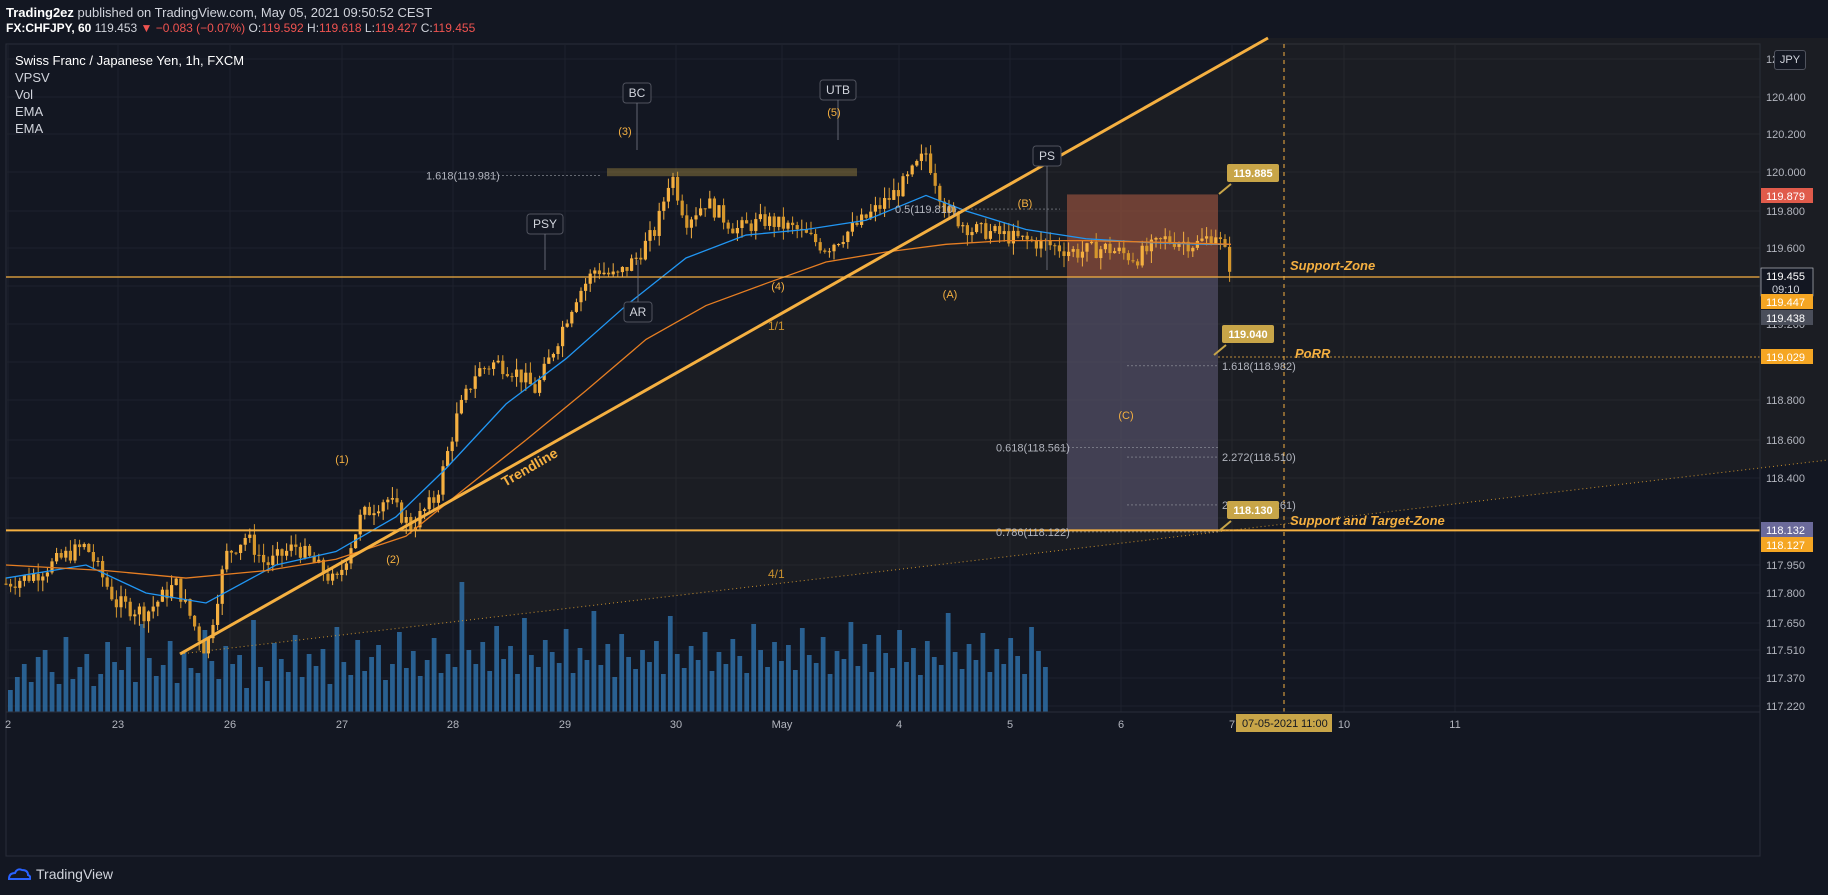 Image resolution: width=1828 pixels, height=895 pixels. I want to click on fib-label: 0.618(118.561), so click(1033, 448).